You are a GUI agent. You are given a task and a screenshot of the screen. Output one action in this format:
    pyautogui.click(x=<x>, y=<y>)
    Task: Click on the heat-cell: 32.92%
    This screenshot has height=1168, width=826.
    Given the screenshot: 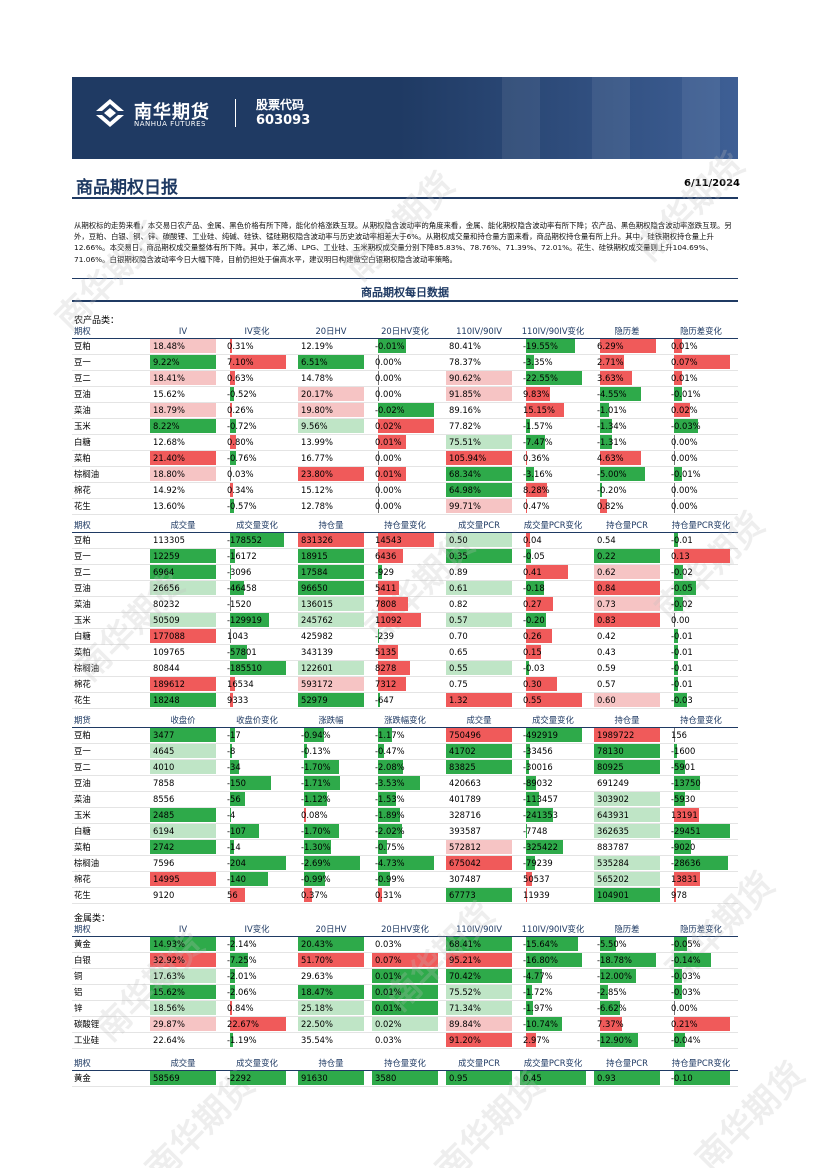 What is the action you would take?
    pyautogui.click(x=183, y=960)
    